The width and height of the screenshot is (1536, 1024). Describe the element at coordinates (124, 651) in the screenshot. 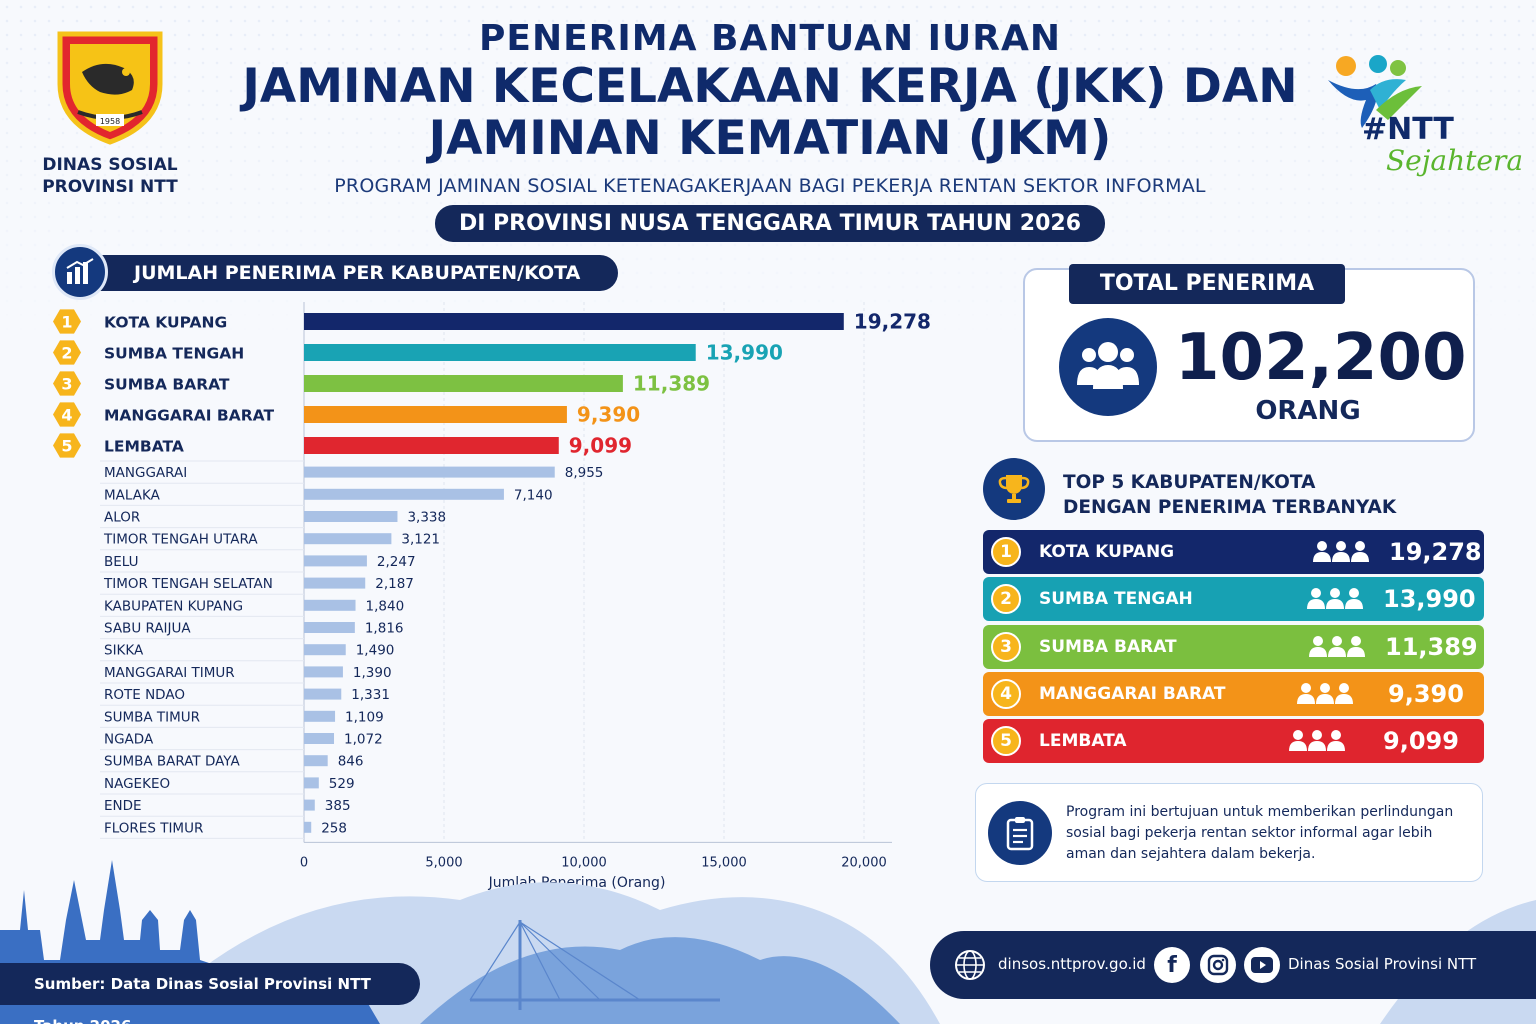

I see `category-label: SIKKA` at that location.